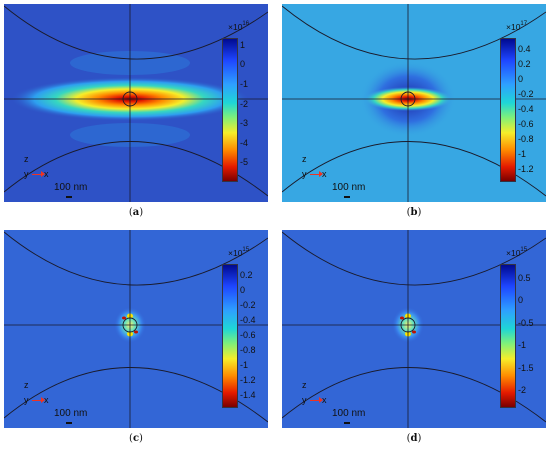 The height and width of the screenshot is (449, 550). What do you see at coordinates (136, 438) in the screenshot?
I see `caption-c: (c)` at bounding box center [136, 438].